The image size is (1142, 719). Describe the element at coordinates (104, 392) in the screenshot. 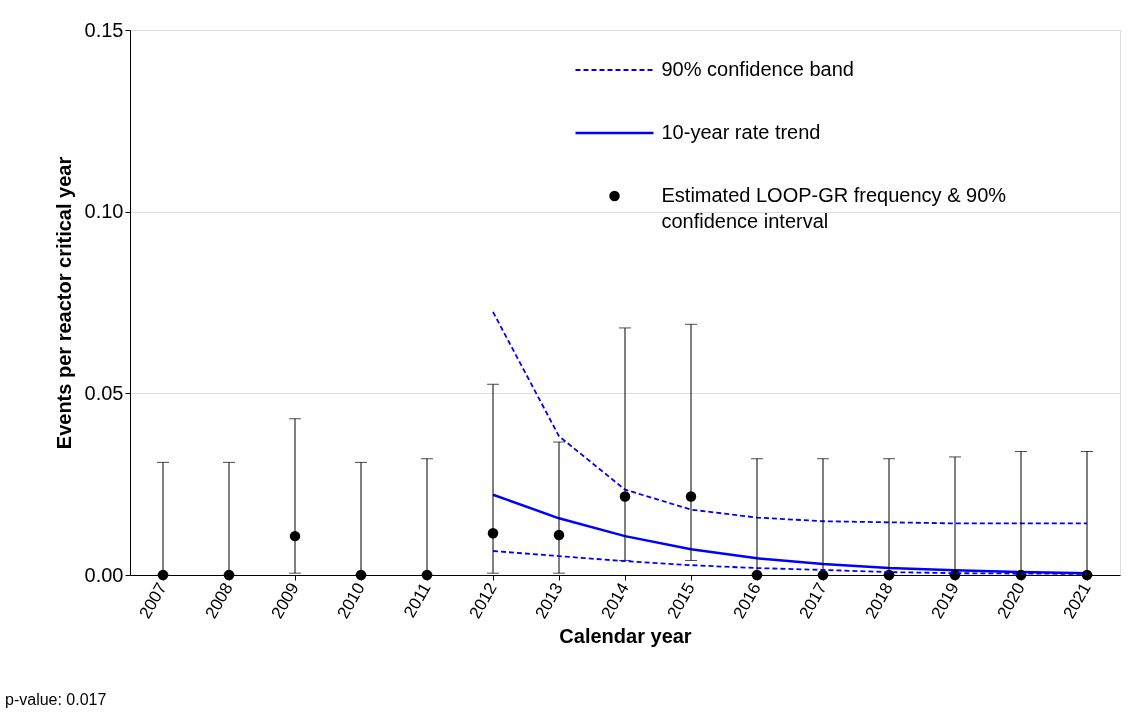

I see `y-tick-label: 0.05` at that location.